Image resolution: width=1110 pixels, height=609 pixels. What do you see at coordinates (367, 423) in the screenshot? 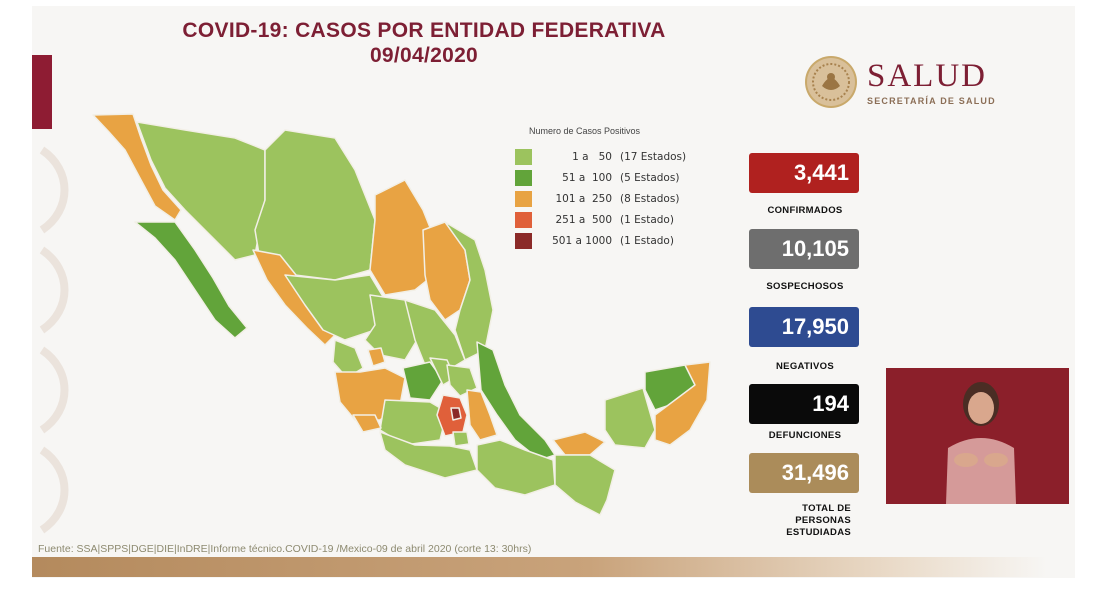
I see `state-colima` at bounding box center [367, 423].